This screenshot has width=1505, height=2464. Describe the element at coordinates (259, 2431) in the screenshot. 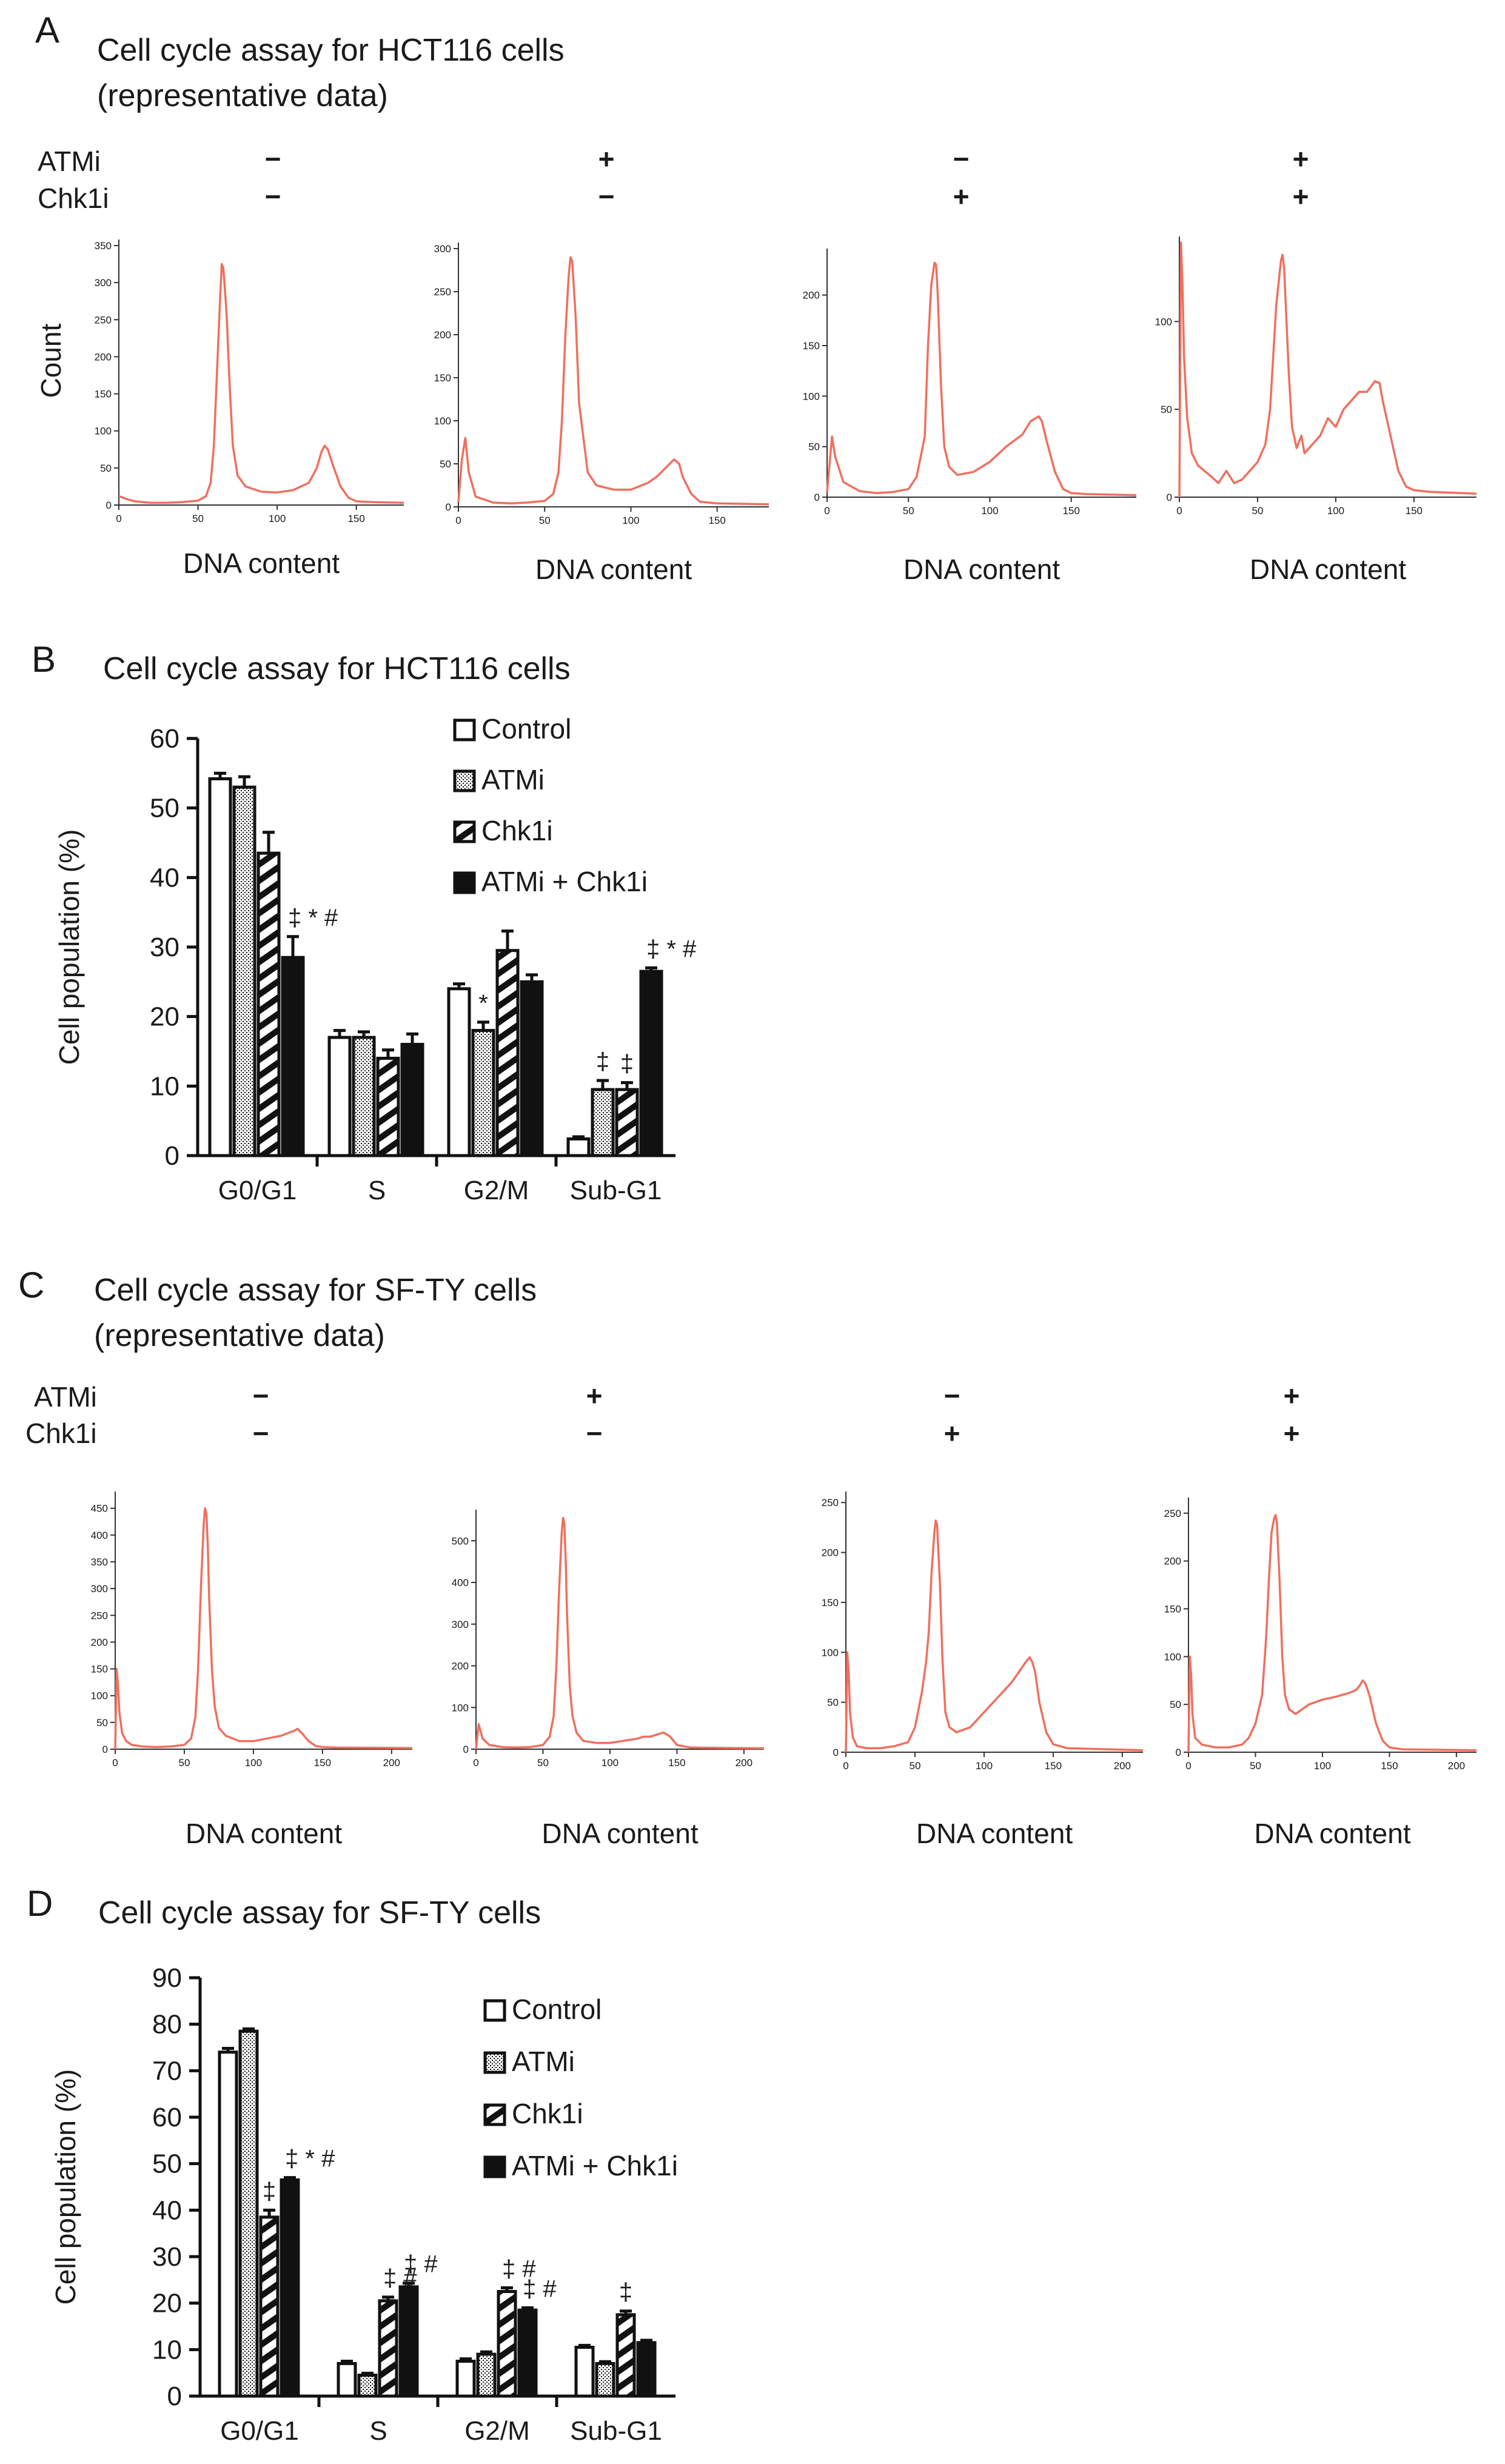

I see `x-tick-label: G0/G1` at that location.